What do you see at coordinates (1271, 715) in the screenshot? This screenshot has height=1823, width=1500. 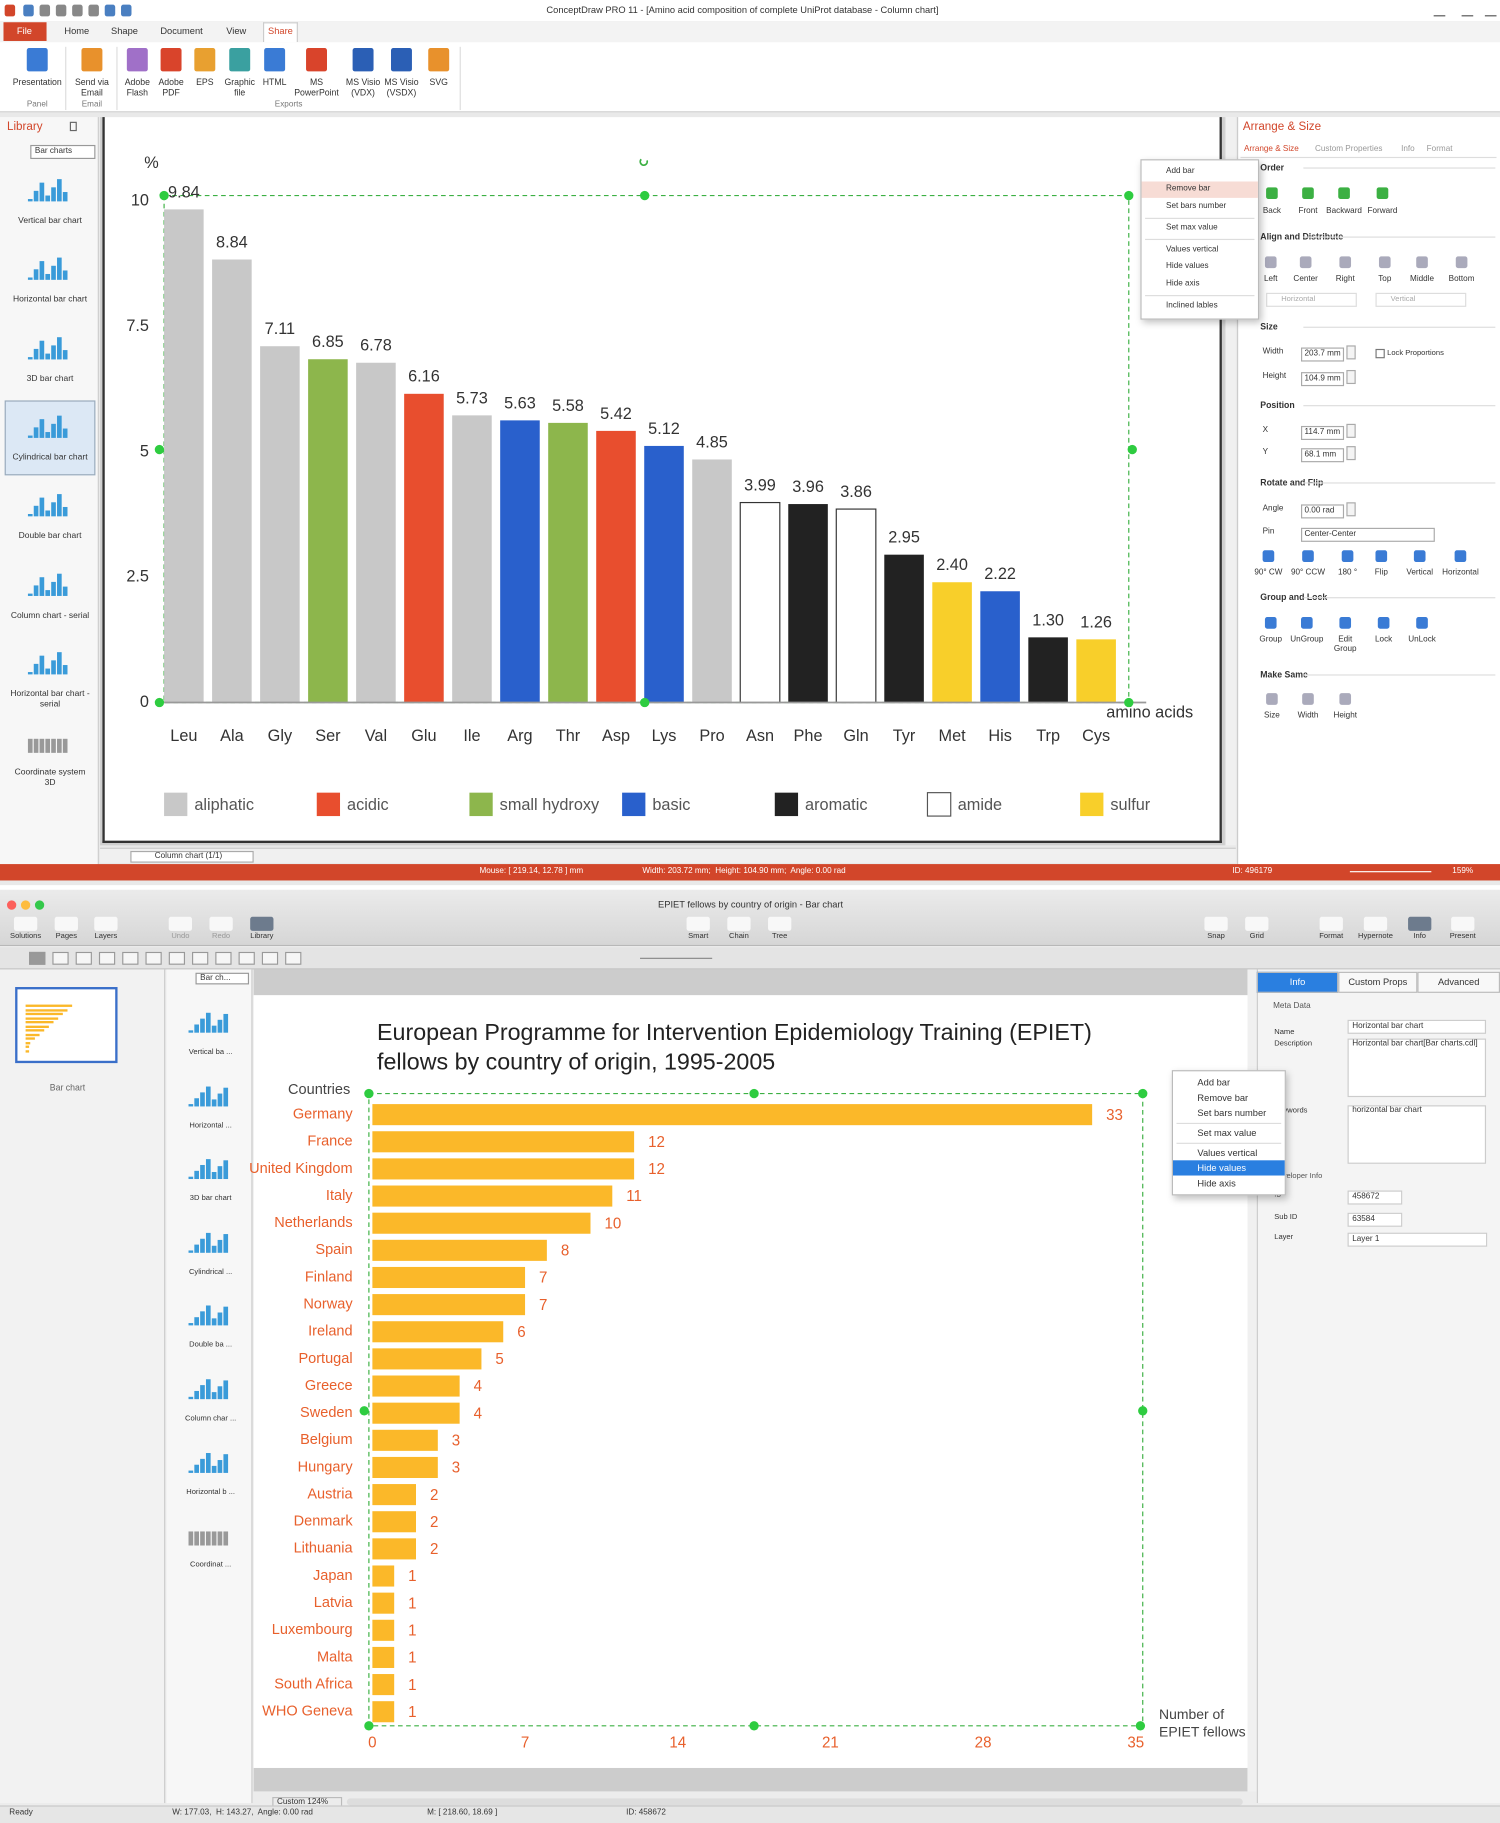 I see `panel-button: Size` at bounding box center [1271, 715].